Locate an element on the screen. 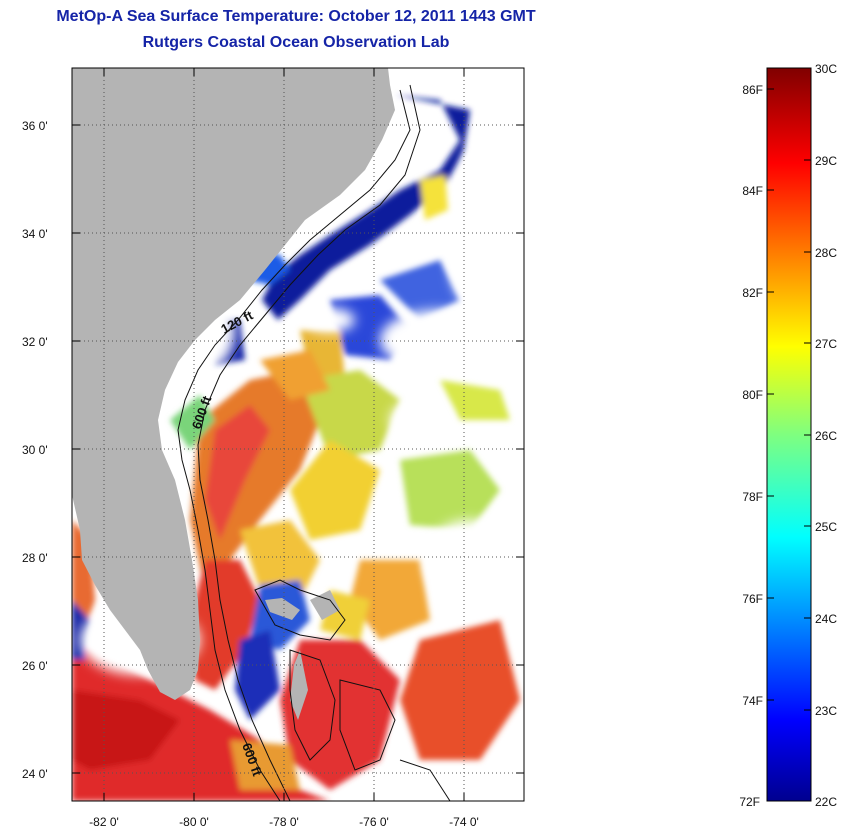  lon-tick-labels: -82 0' -80 0' -78 0' -76 0' -74 0' is located at coordinates (284, 822).